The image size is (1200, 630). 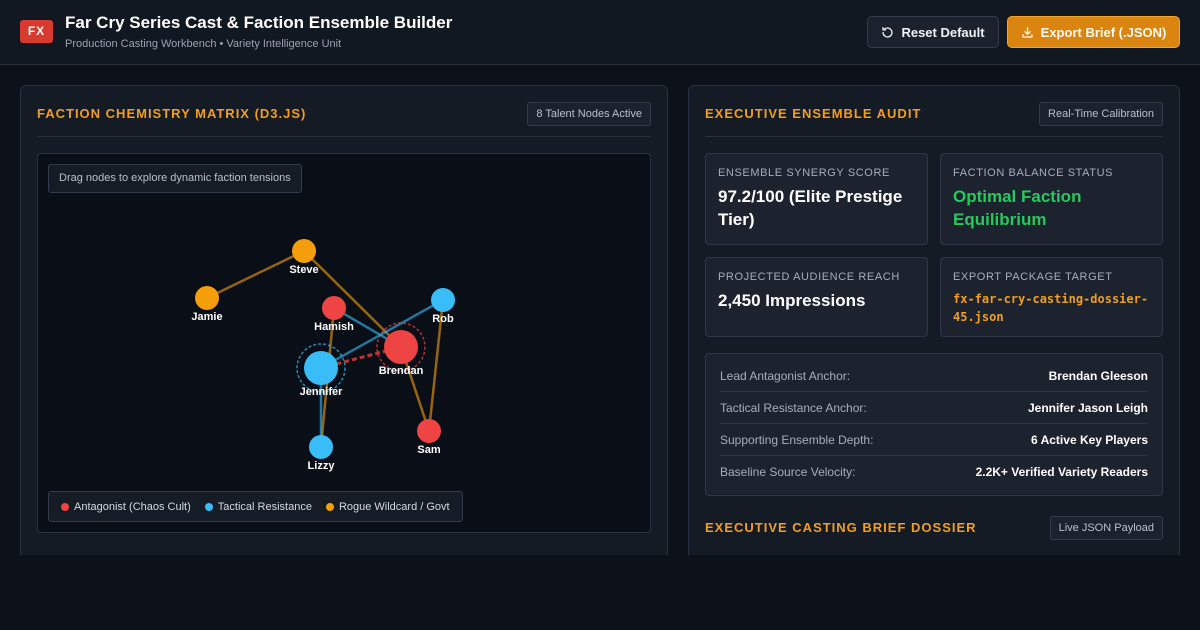 I want to click on legend-item-antagonist: Antagonist (Chaos Cult), so click(x=126, y=507).